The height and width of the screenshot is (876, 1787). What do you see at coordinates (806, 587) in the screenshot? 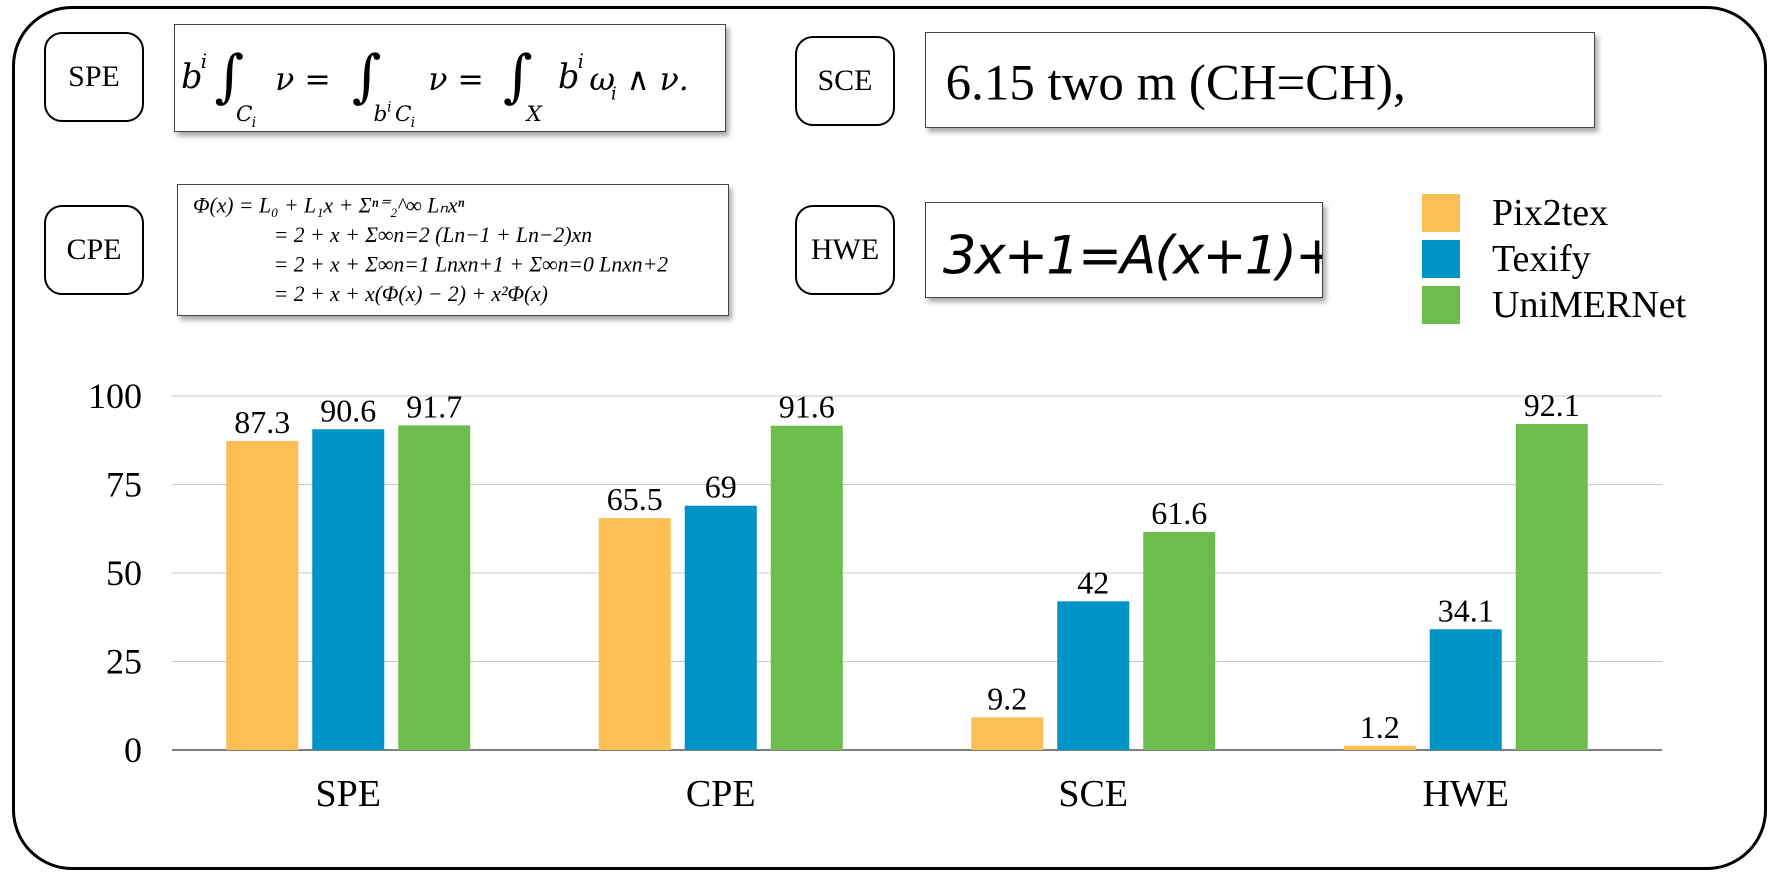
I see `bar-cpe-unimernet` at bounding box center [806, 587].